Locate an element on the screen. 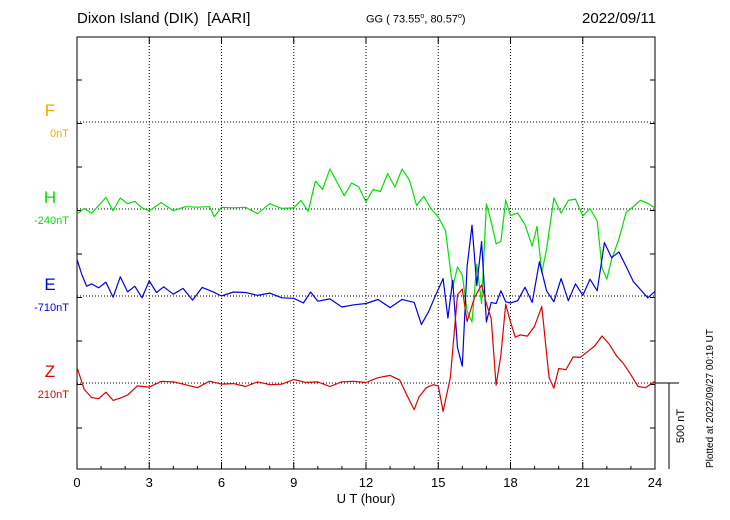 Image resolution: width=730 pixels, height=520 pixels. scale-bar-label: 500 nT is located at coordinates (681, 426).